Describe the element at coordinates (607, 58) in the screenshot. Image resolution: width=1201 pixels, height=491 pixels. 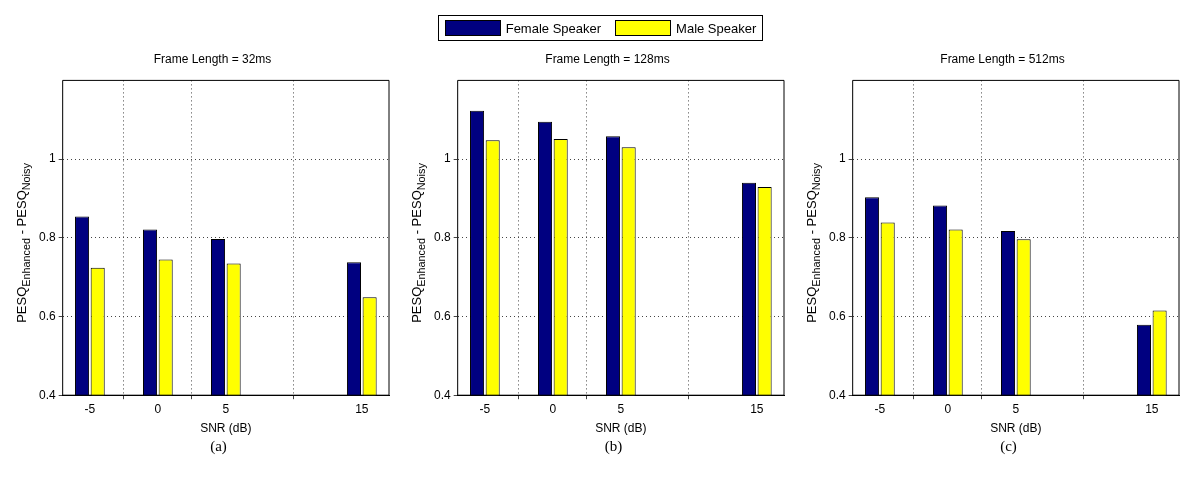
I see `chart-title: Frame Length = 128ms` at that location.